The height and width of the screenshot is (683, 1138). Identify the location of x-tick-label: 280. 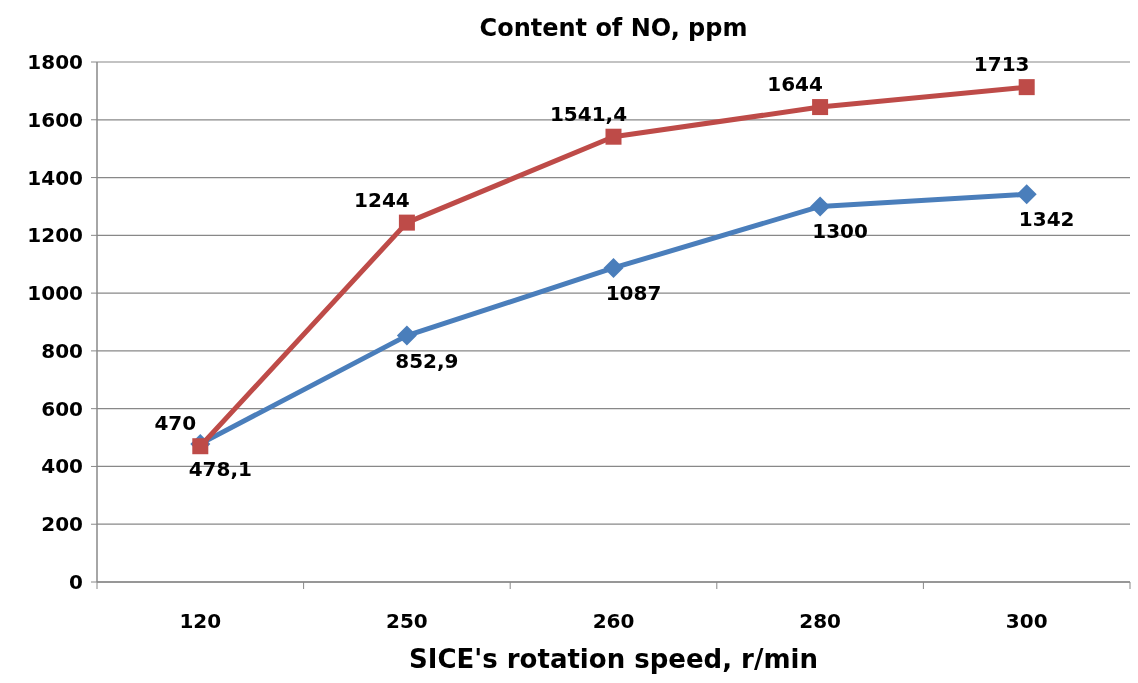
(820, 621).